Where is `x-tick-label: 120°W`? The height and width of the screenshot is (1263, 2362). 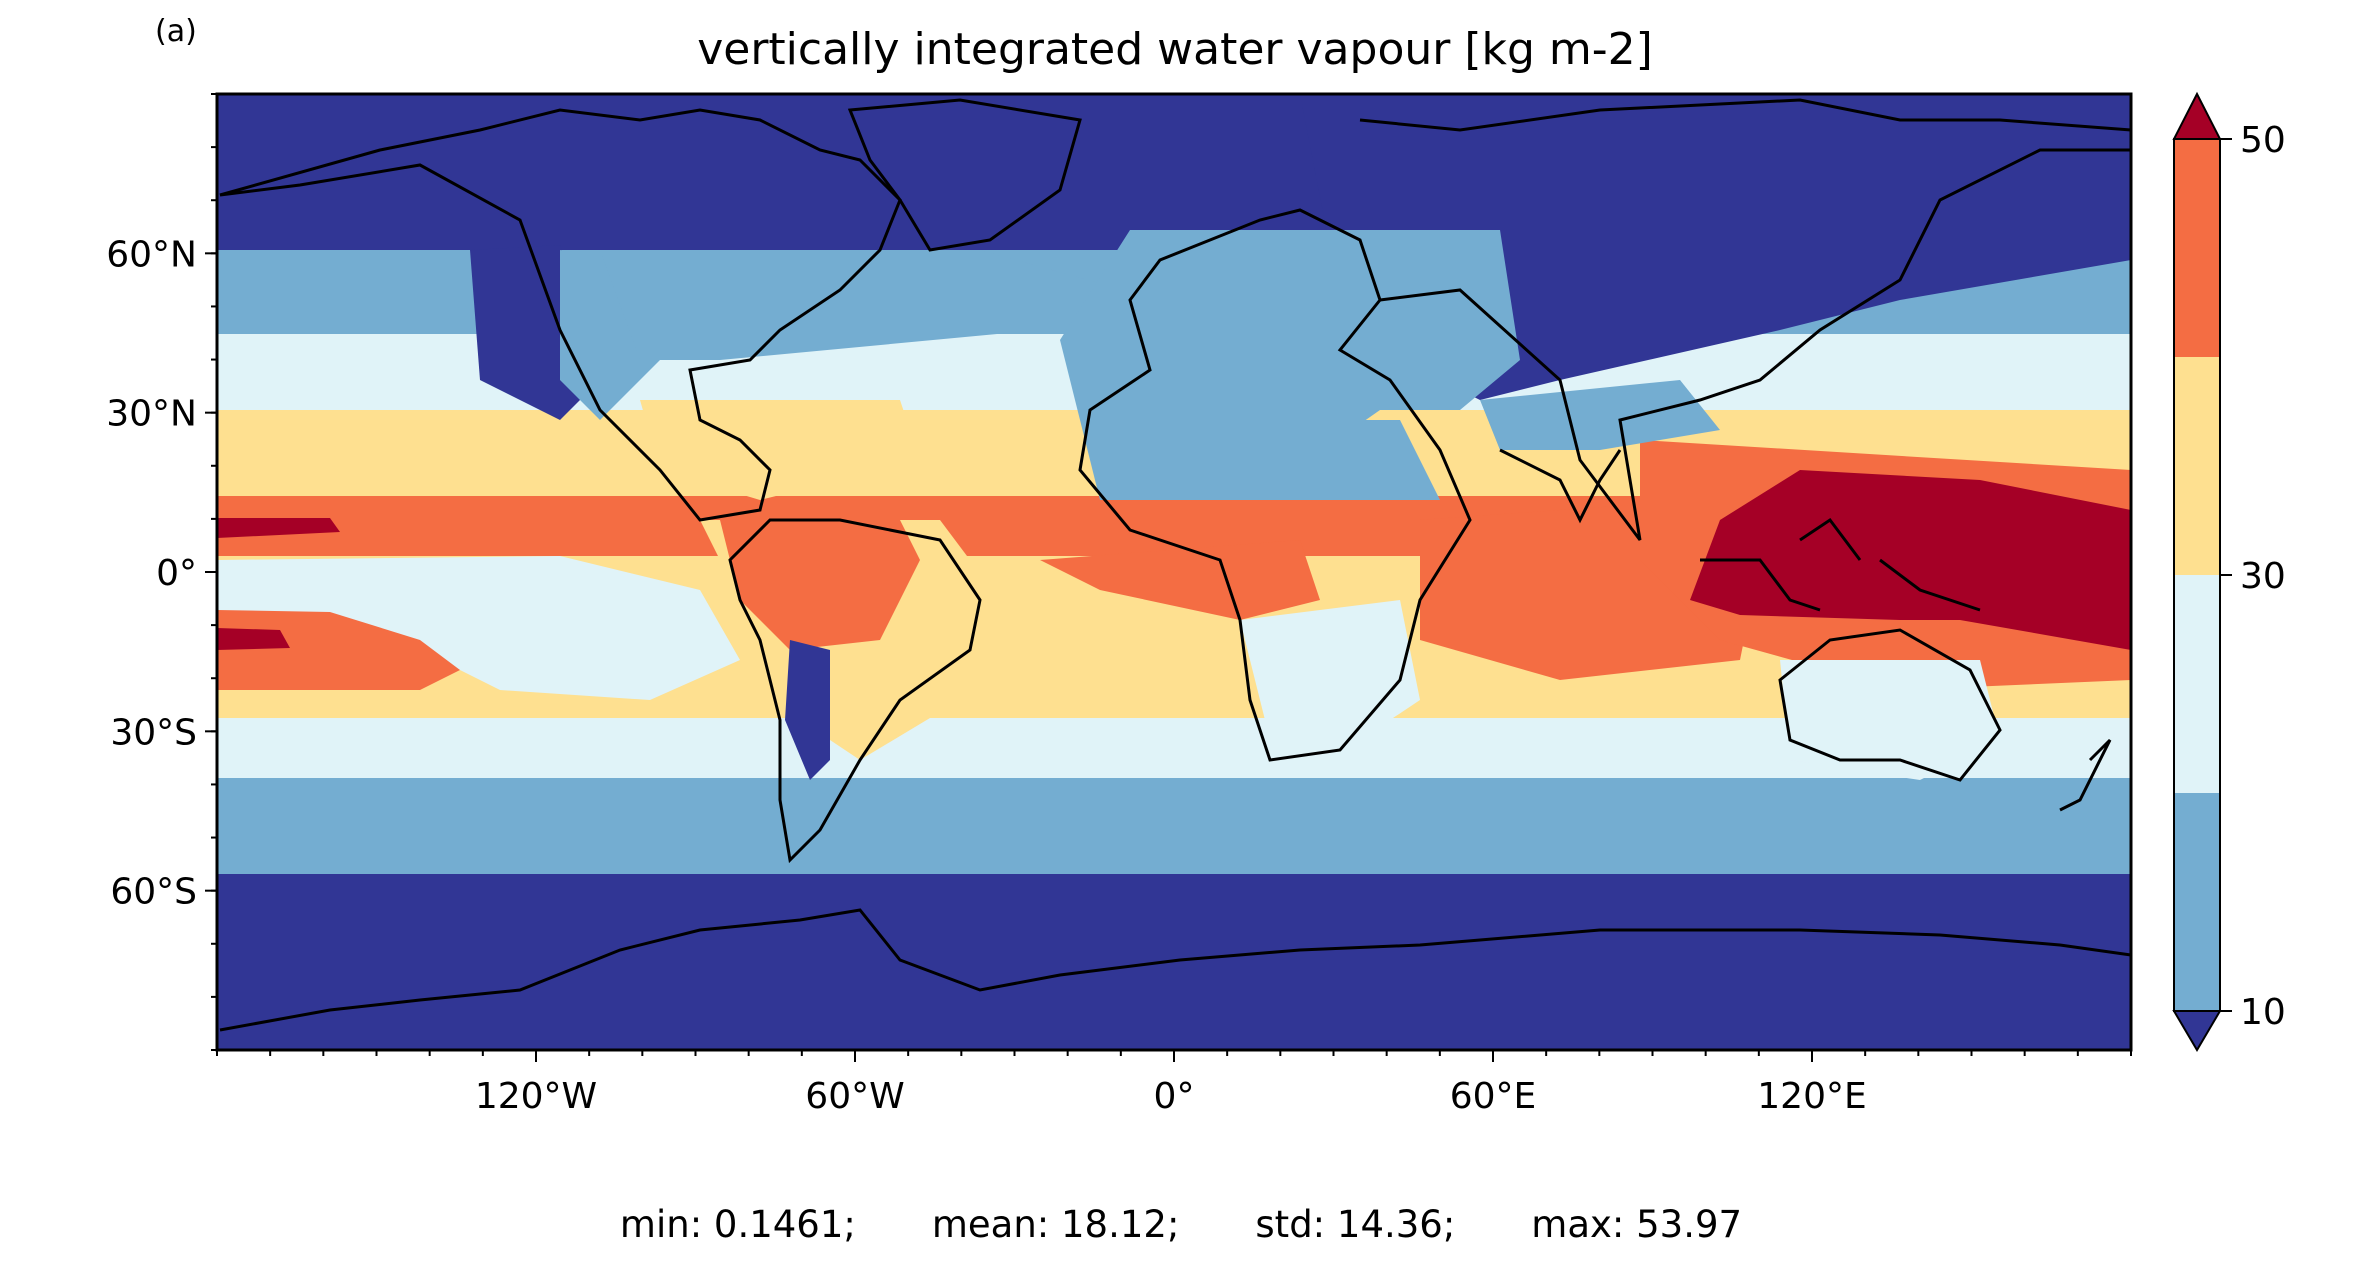
x-tick-label: 120°W is located at coordinates (536, 1096).